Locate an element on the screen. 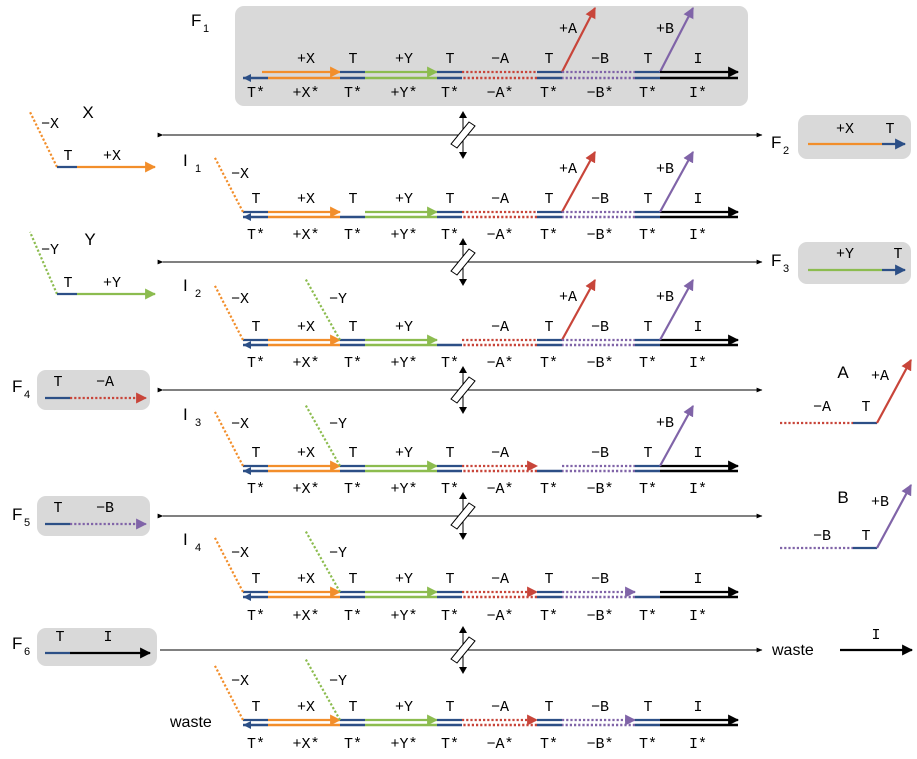 Image resolution: width=917 pixels, height=759 pixels. label-F2: F is located at coordinates (776, 142).